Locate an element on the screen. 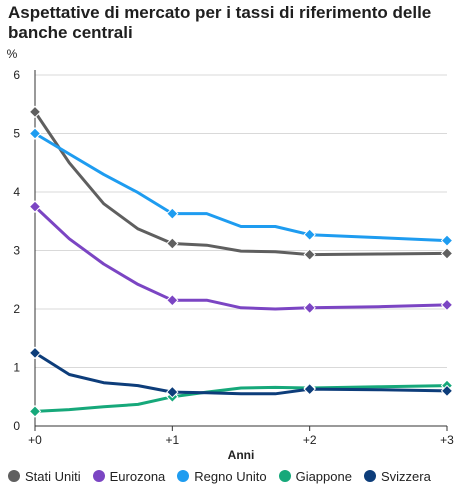 This screenshot has height=492, width=463. legend-label: Regno Unito is located at coordinates (230, 476).